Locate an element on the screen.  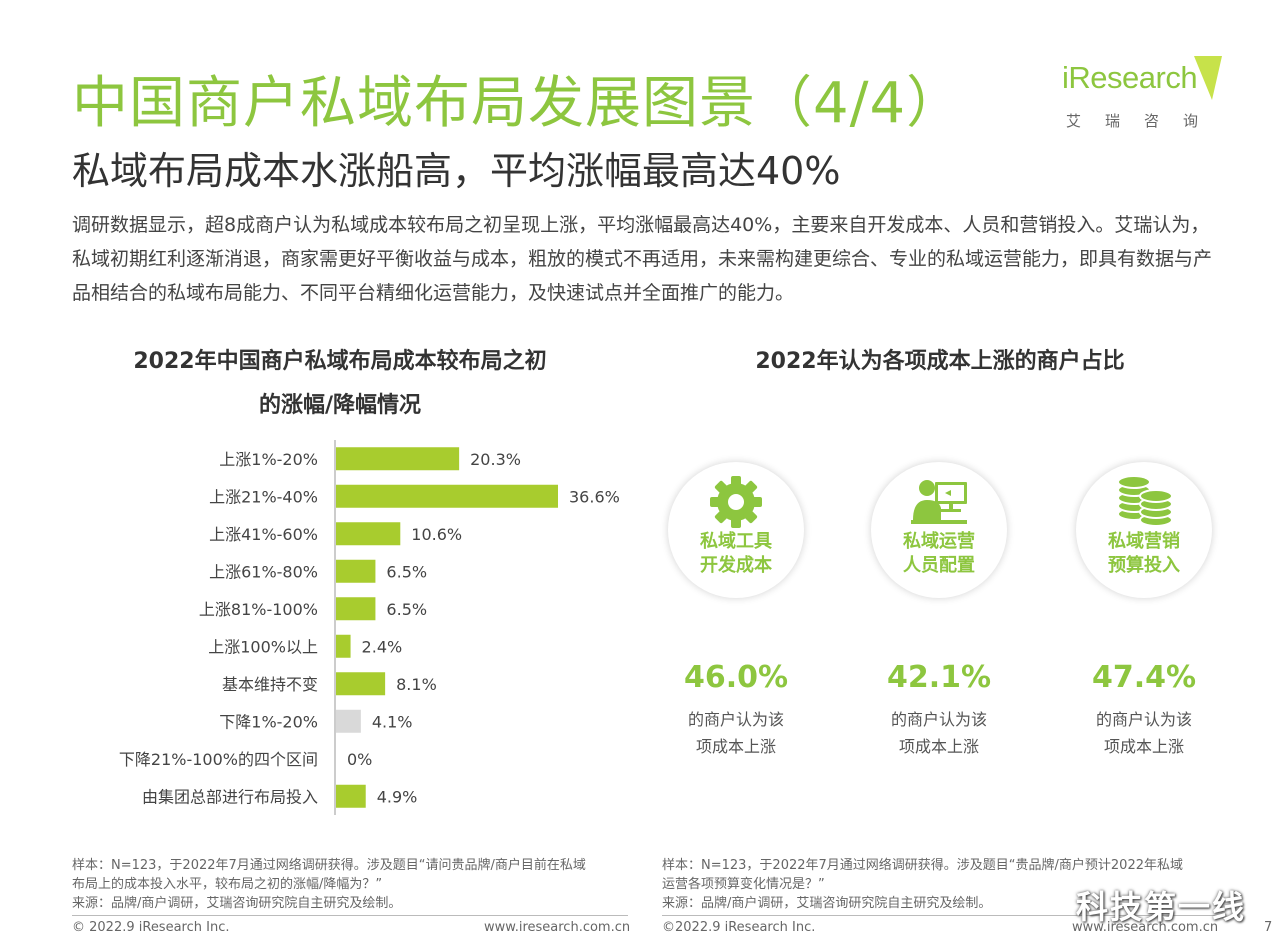
cost-circle-tools: 私域工具 开发成本 is located at coordinates (736, 530).